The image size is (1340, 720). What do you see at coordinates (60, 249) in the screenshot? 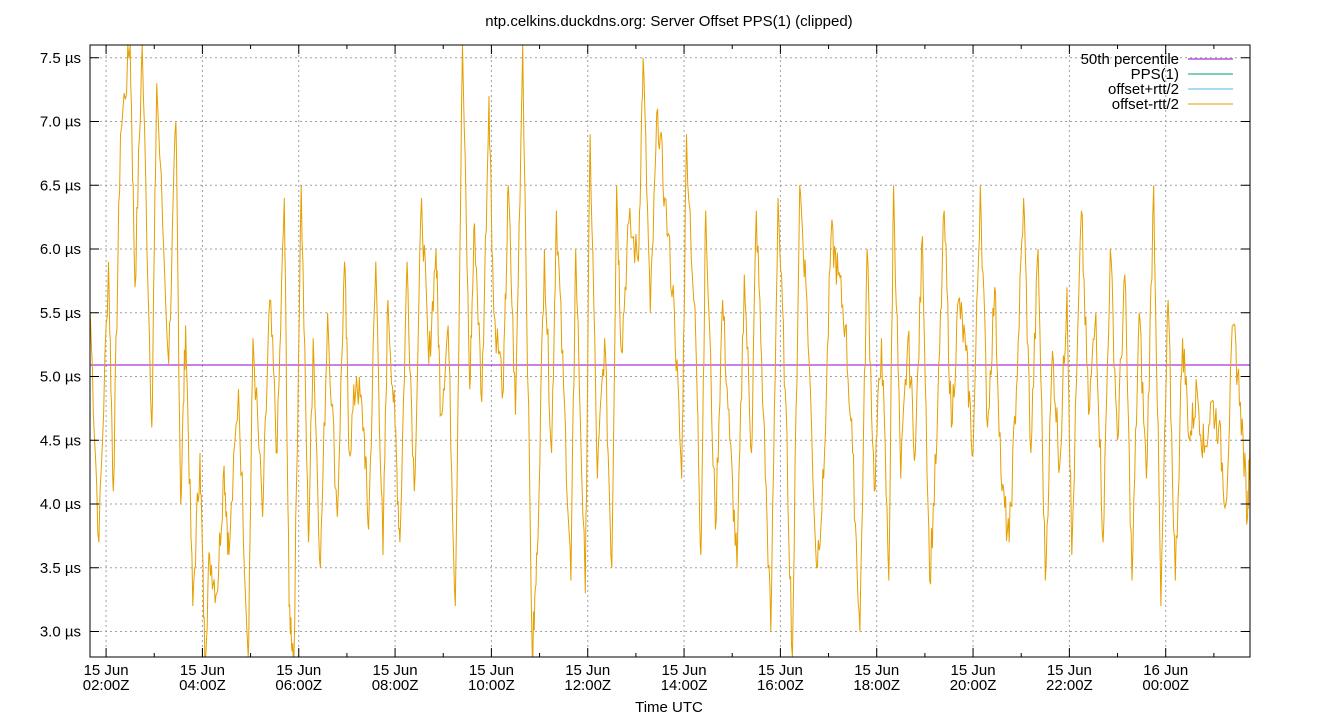
I see `y-tick-label: 6.0 µs` at bounding box center [60, 249].